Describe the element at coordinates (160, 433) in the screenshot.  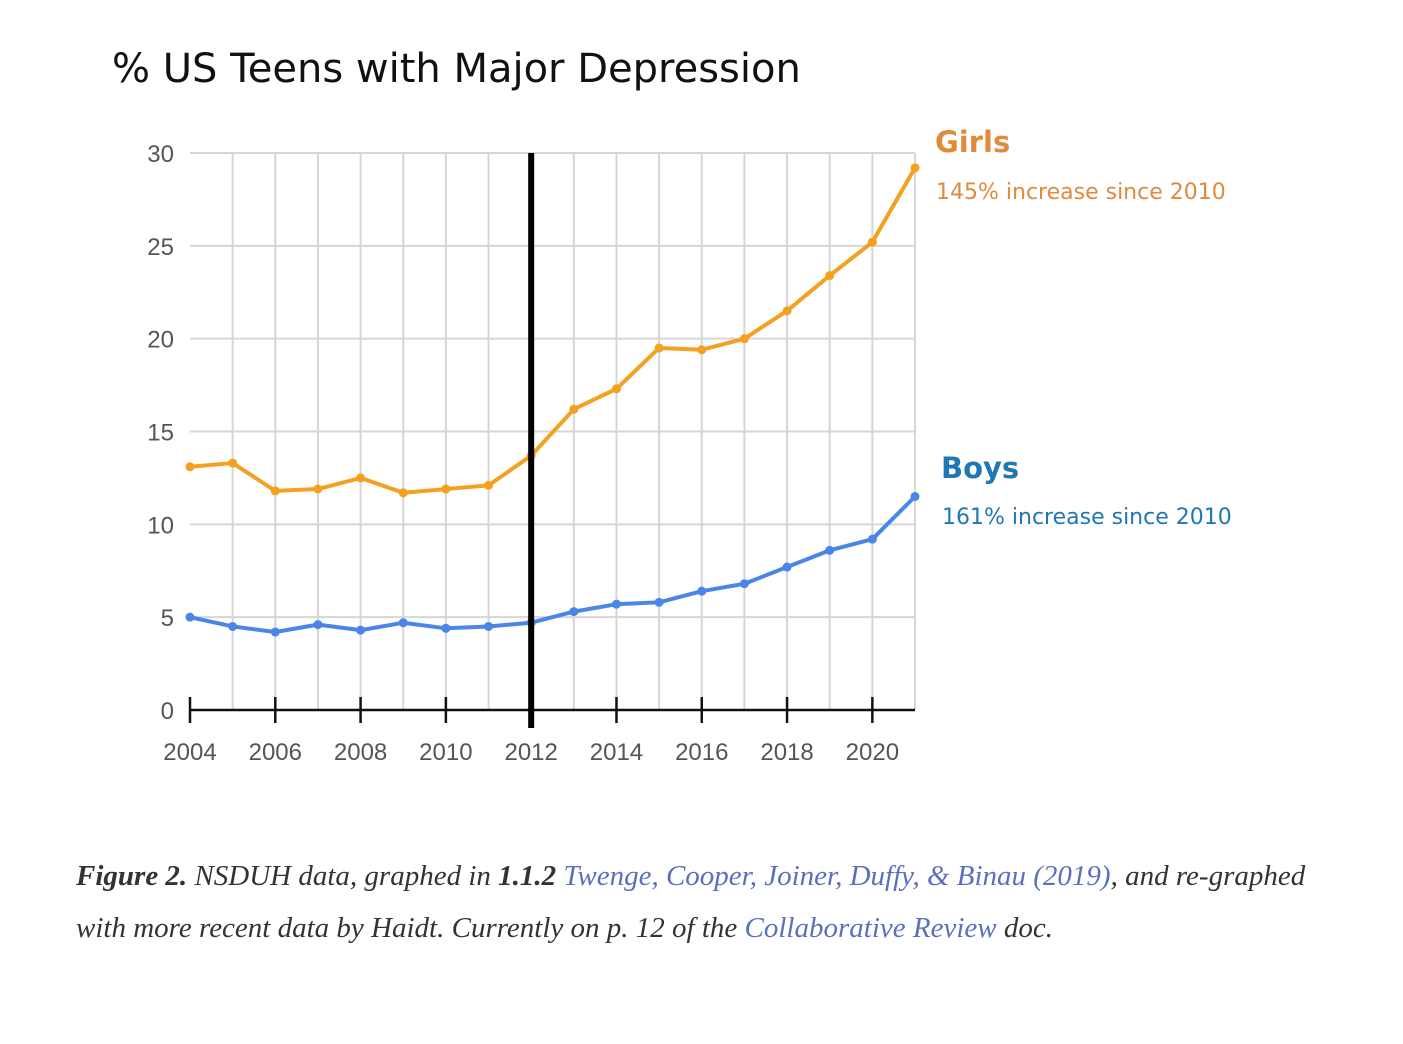
I see `y-tick-label: 15` at that location.